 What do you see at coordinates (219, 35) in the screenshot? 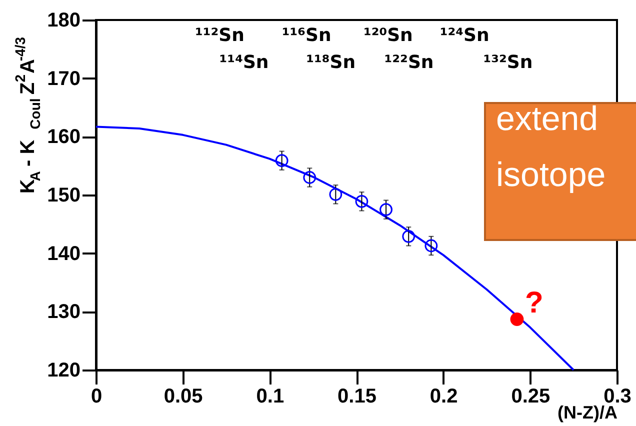
I see `annotation: ¹¹²Sn` at bounding box center [219, 35].